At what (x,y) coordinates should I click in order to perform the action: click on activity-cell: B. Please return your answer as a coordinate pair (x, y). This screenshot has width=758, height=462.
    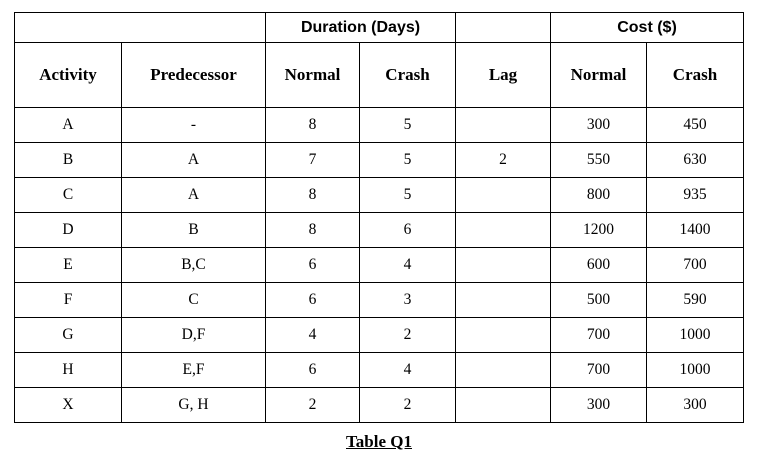
    Looking at the image, I should click on (68, 160).